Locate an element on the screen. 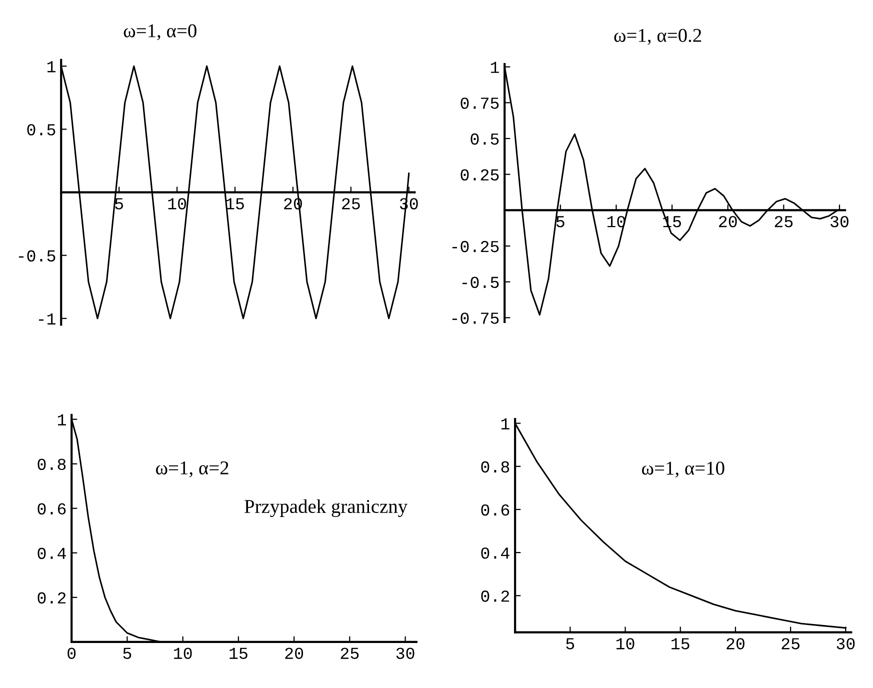 The width and height of the screenshot is (873, 688). chart-title: ω=1, α=0 is located at coordinates (160, 32).